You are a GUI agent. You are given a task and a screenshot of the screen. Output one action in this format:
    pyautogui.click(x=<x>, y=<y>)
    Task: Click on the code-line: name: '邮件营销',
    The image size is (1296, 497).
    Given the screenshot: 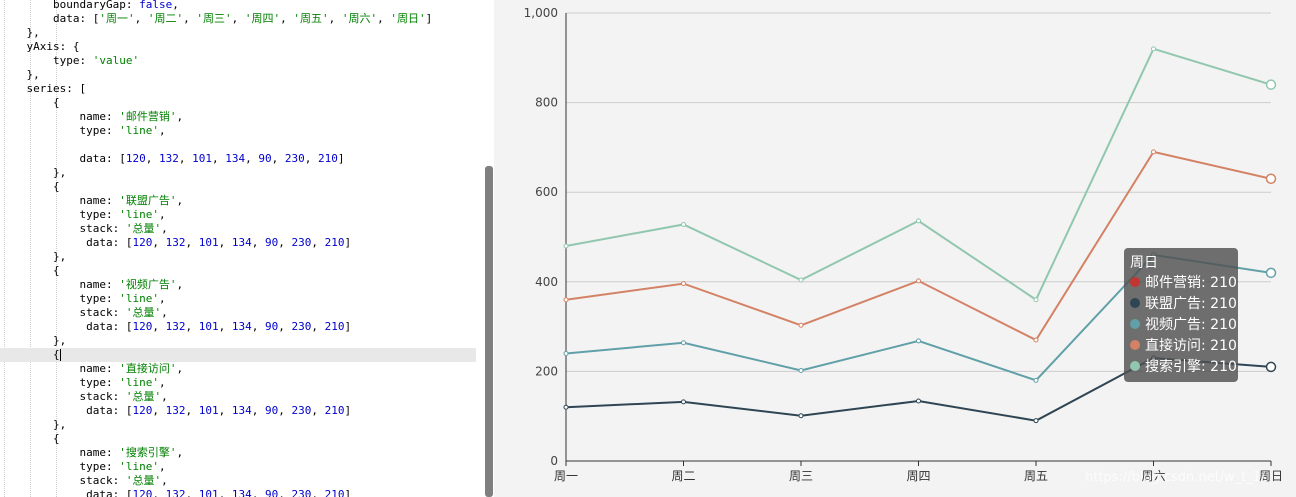 What is the action you would take?
    pyautogui.click(x=238, y=117)
    